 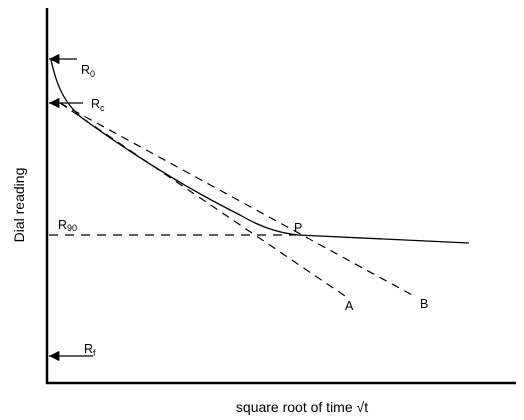 I want to click on rc-label: Rc, so click(x=98, y=105).